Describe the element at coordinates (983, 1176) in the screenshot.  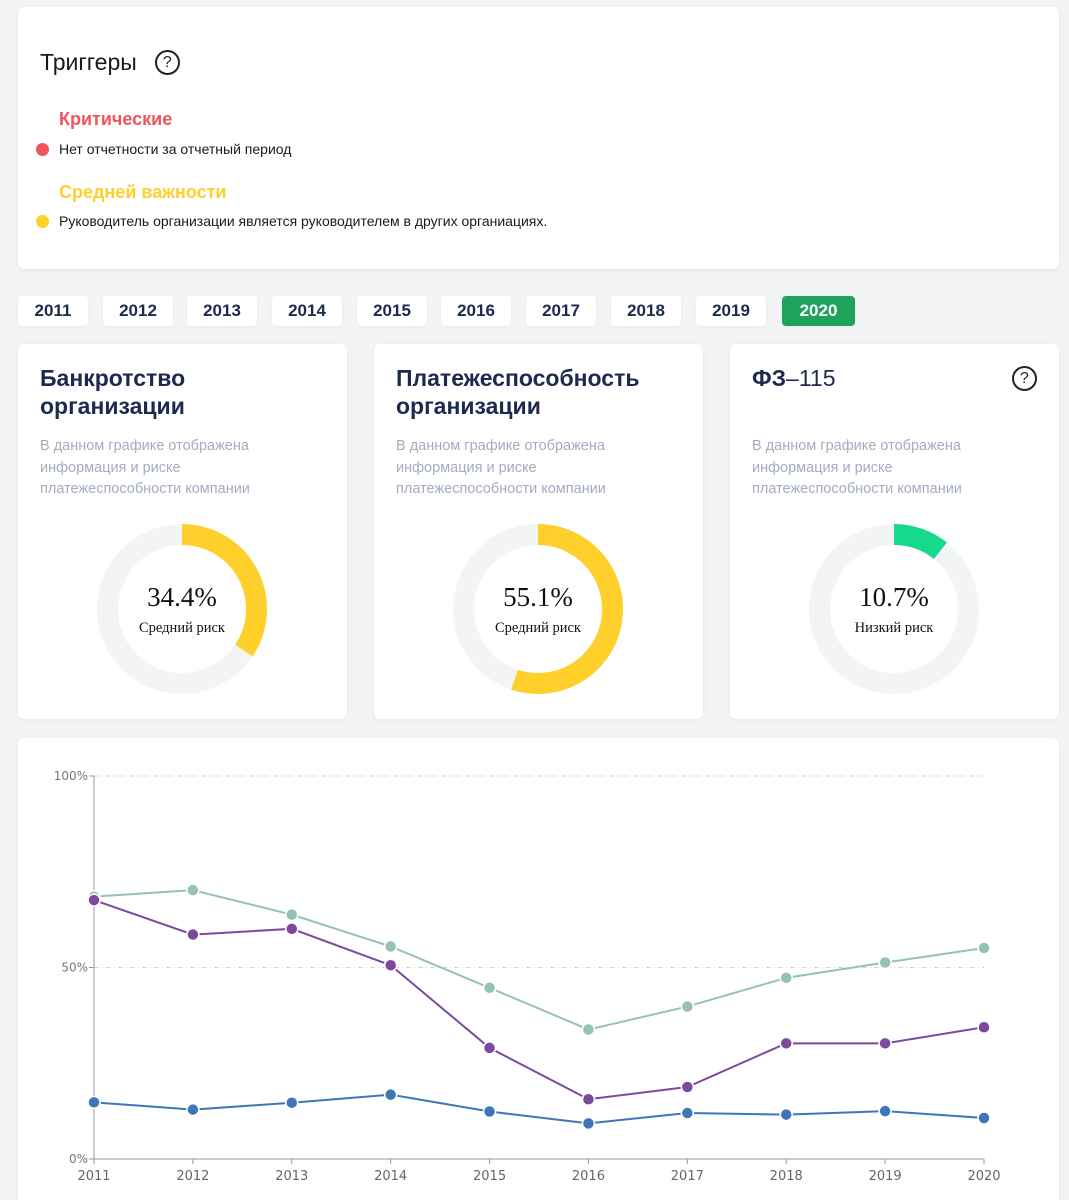
I see `x-tick-label: 2020` at that location.